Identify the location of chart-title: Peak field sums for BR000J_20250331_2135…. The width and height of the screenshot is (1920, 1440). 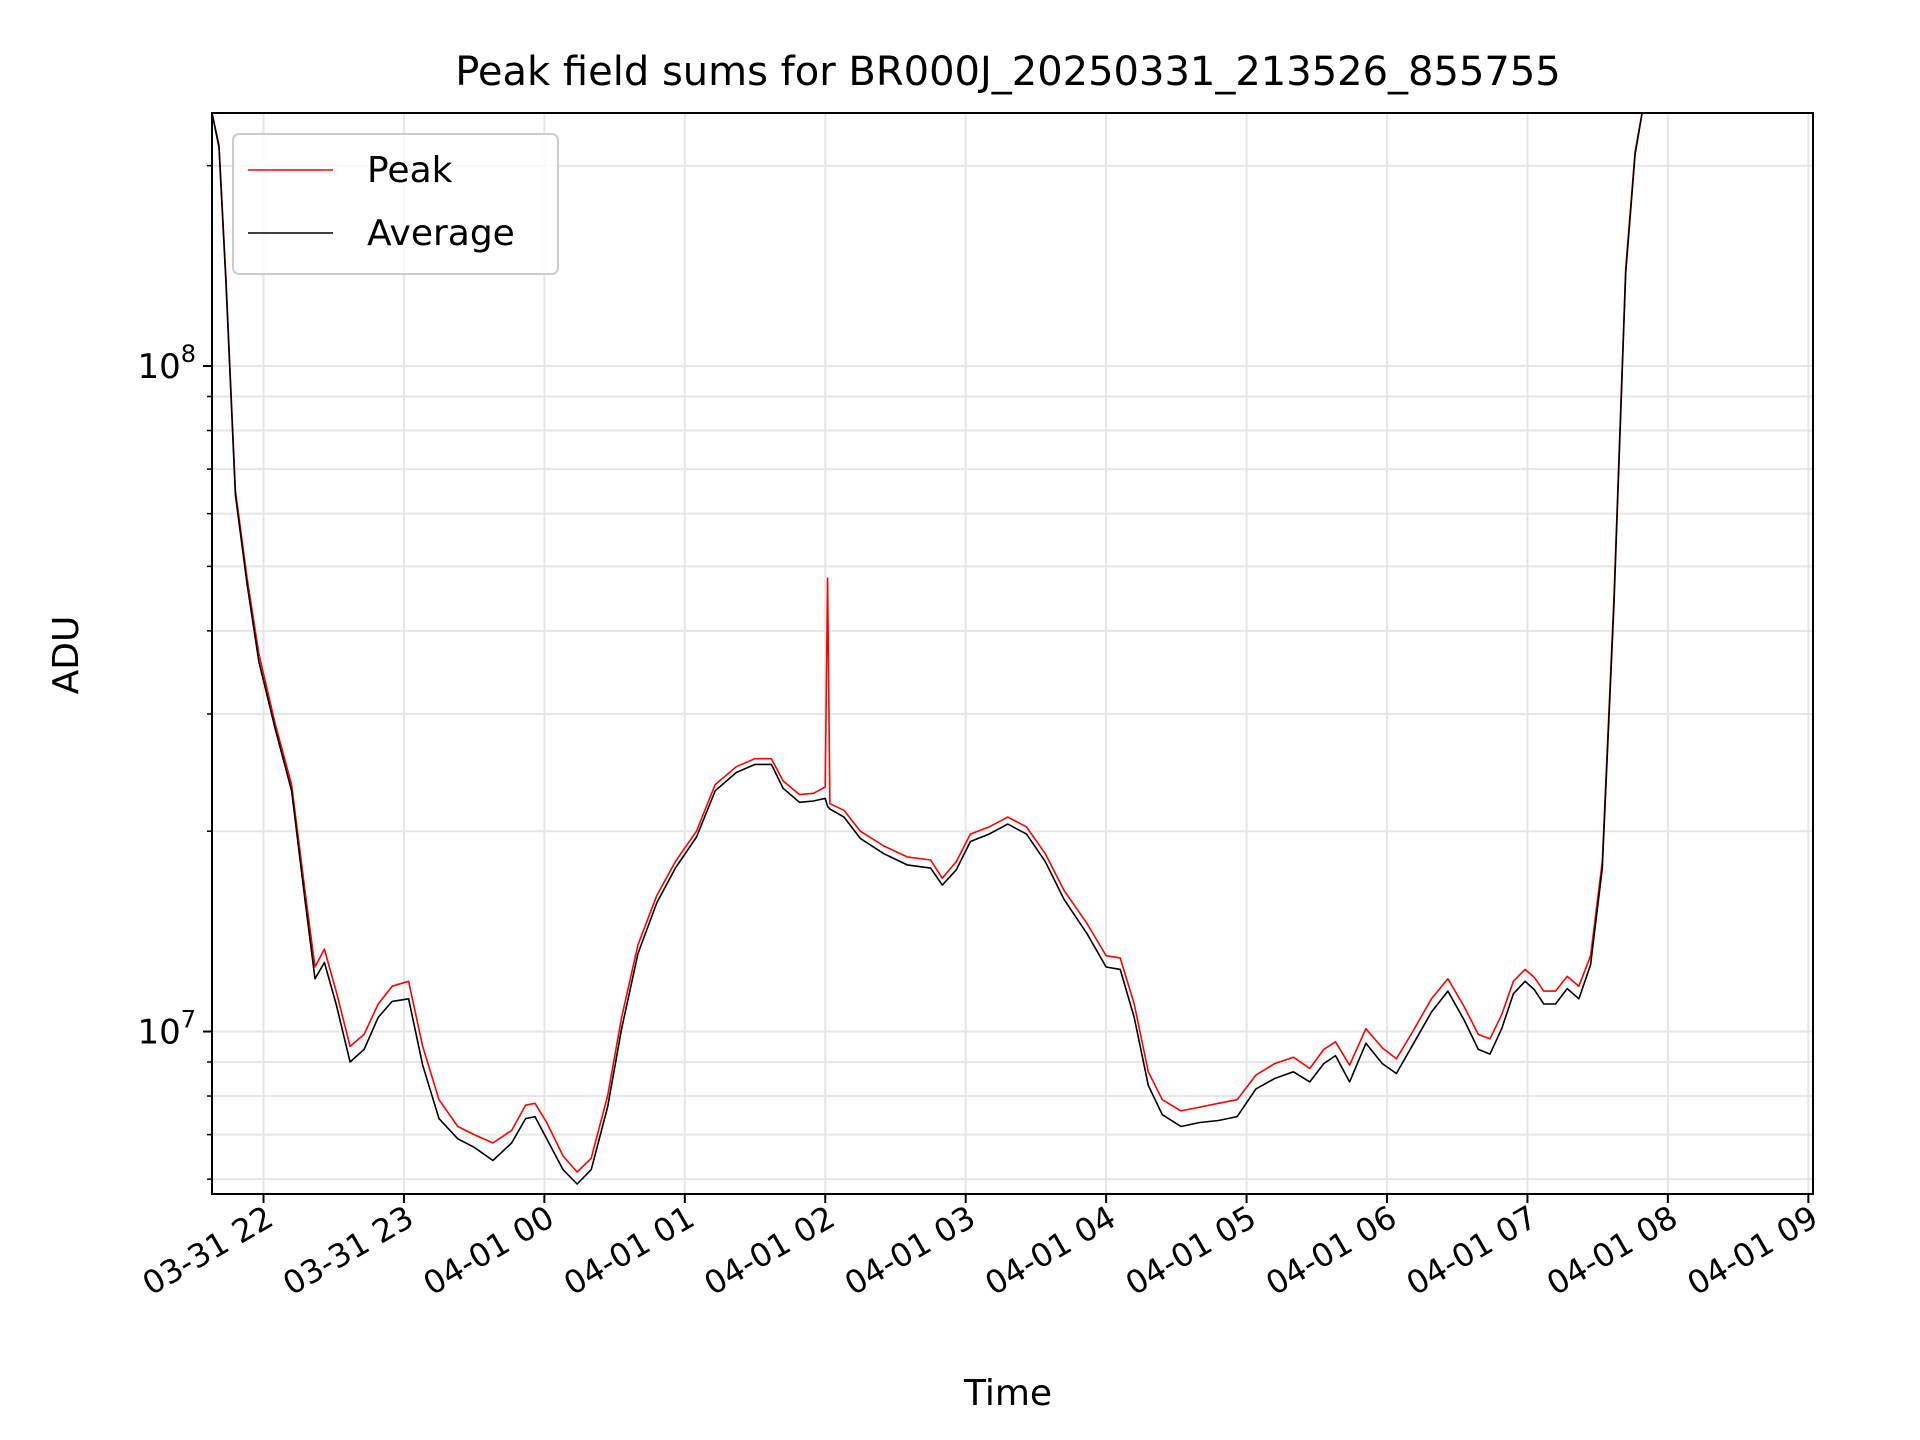
(1008, 72).